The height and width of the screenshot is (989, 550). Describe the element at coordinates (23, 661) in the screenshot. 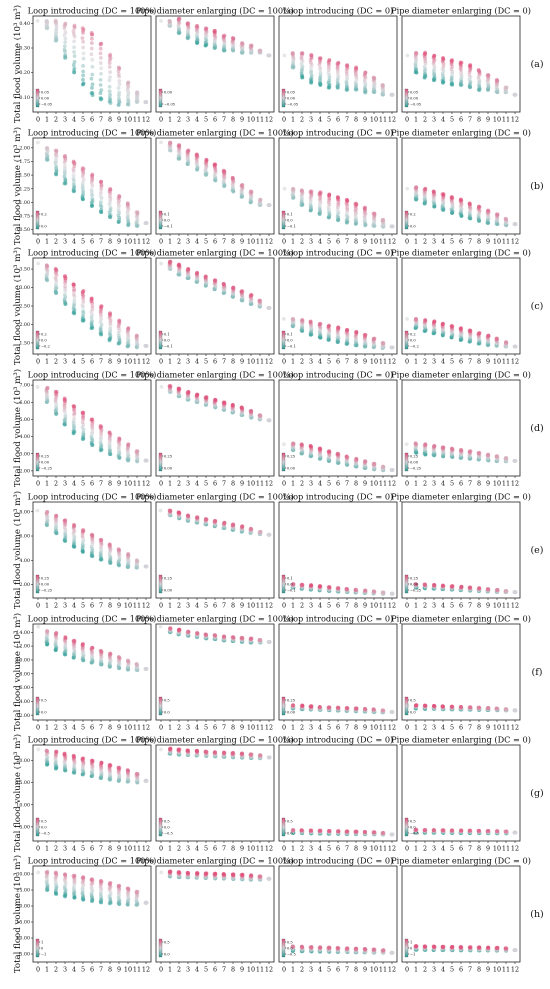

I see `y-tick-label: 10.00` at that location.